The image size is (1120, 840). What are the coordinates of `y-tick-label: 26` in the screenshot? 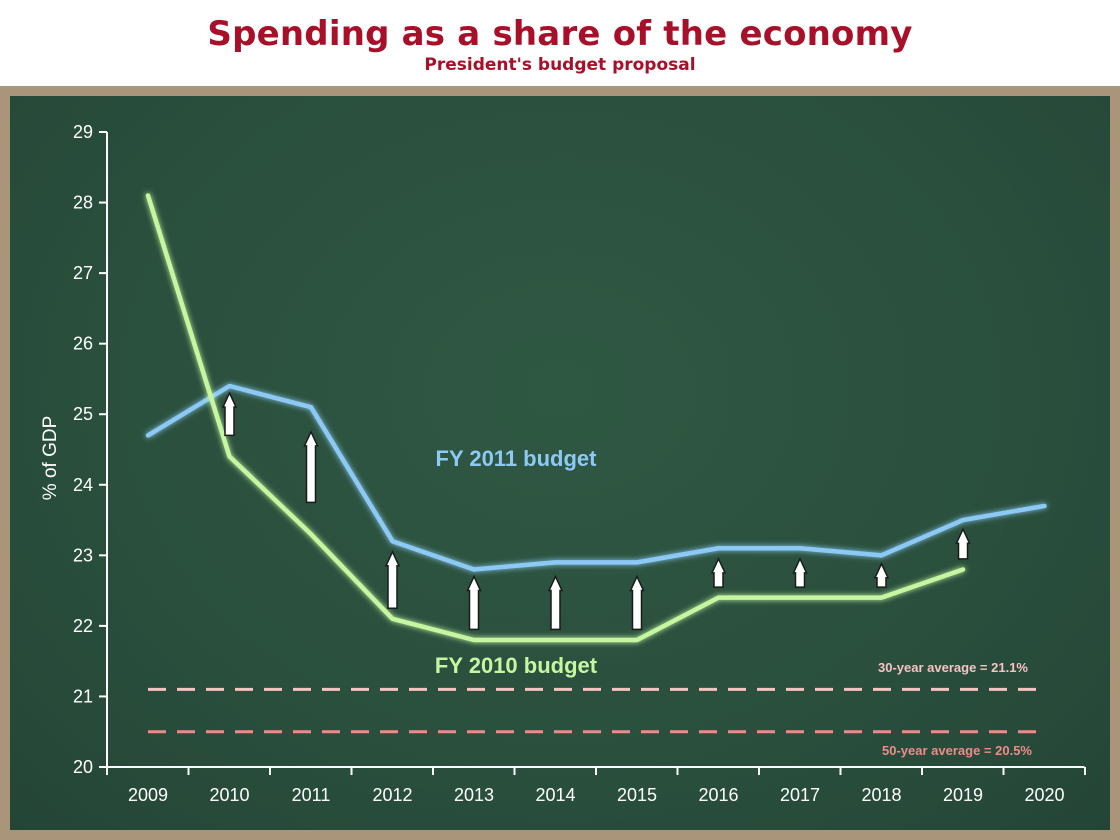 It's located at (83, 344).